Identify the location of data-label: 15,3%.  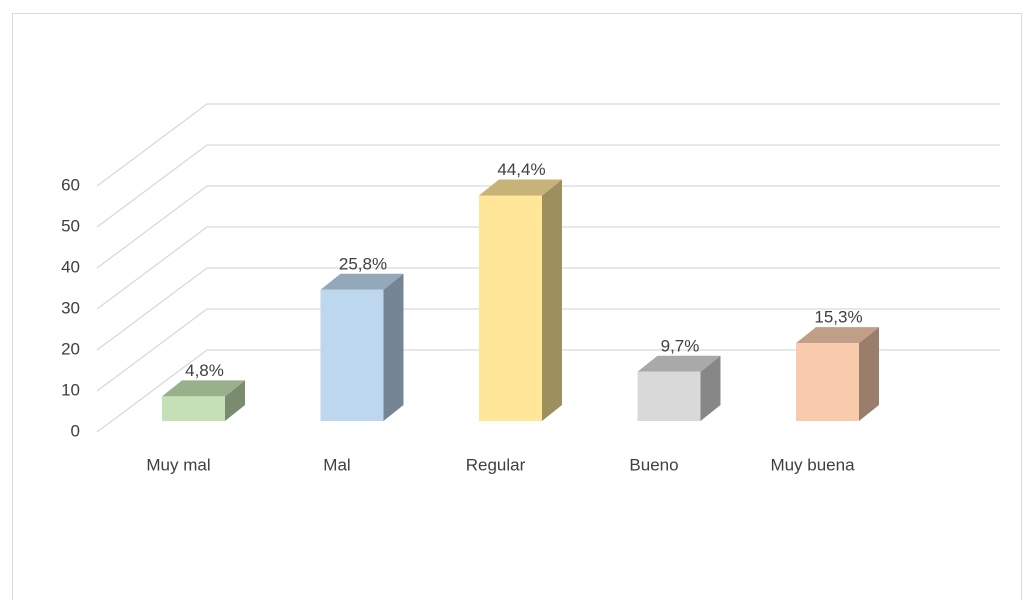
(838, 317).